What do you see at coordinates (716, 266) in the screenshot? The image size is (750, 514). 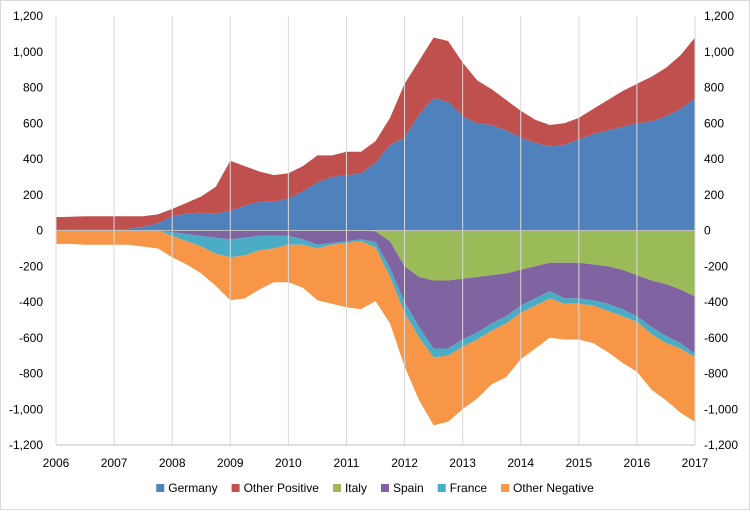 I see `y-tick-label-right: -200` at bounding box center [716, 266].